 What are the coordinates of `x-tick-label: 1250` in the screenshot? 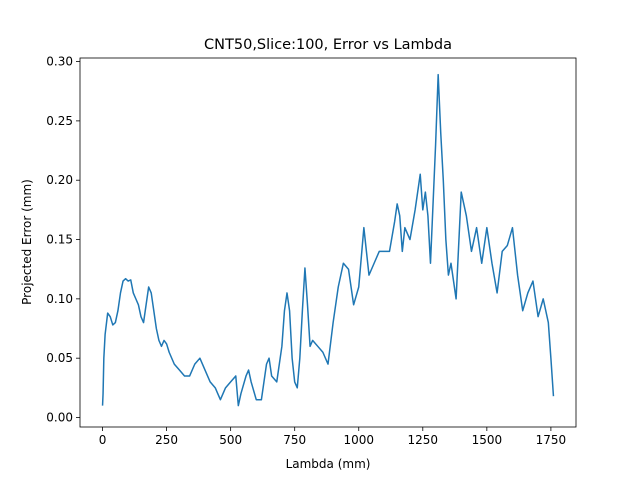 It's located at (423, 440).